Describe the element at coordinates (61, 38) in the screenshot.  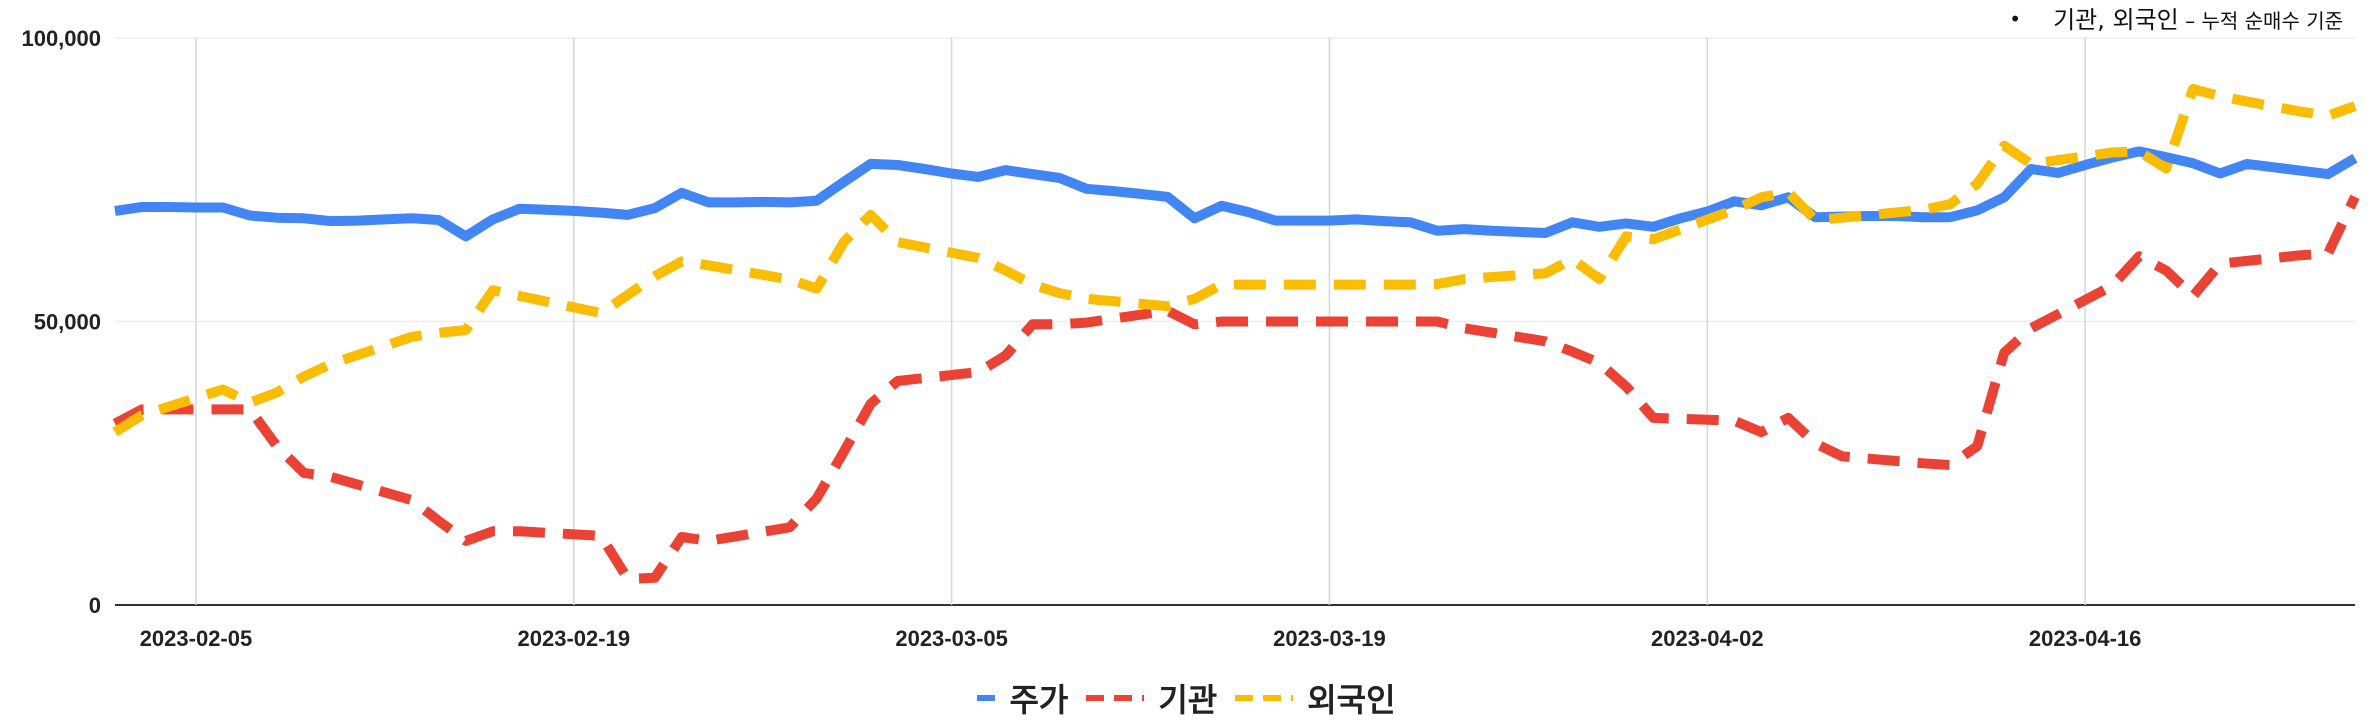
I see `y-tick-label: 100,000` at that location.